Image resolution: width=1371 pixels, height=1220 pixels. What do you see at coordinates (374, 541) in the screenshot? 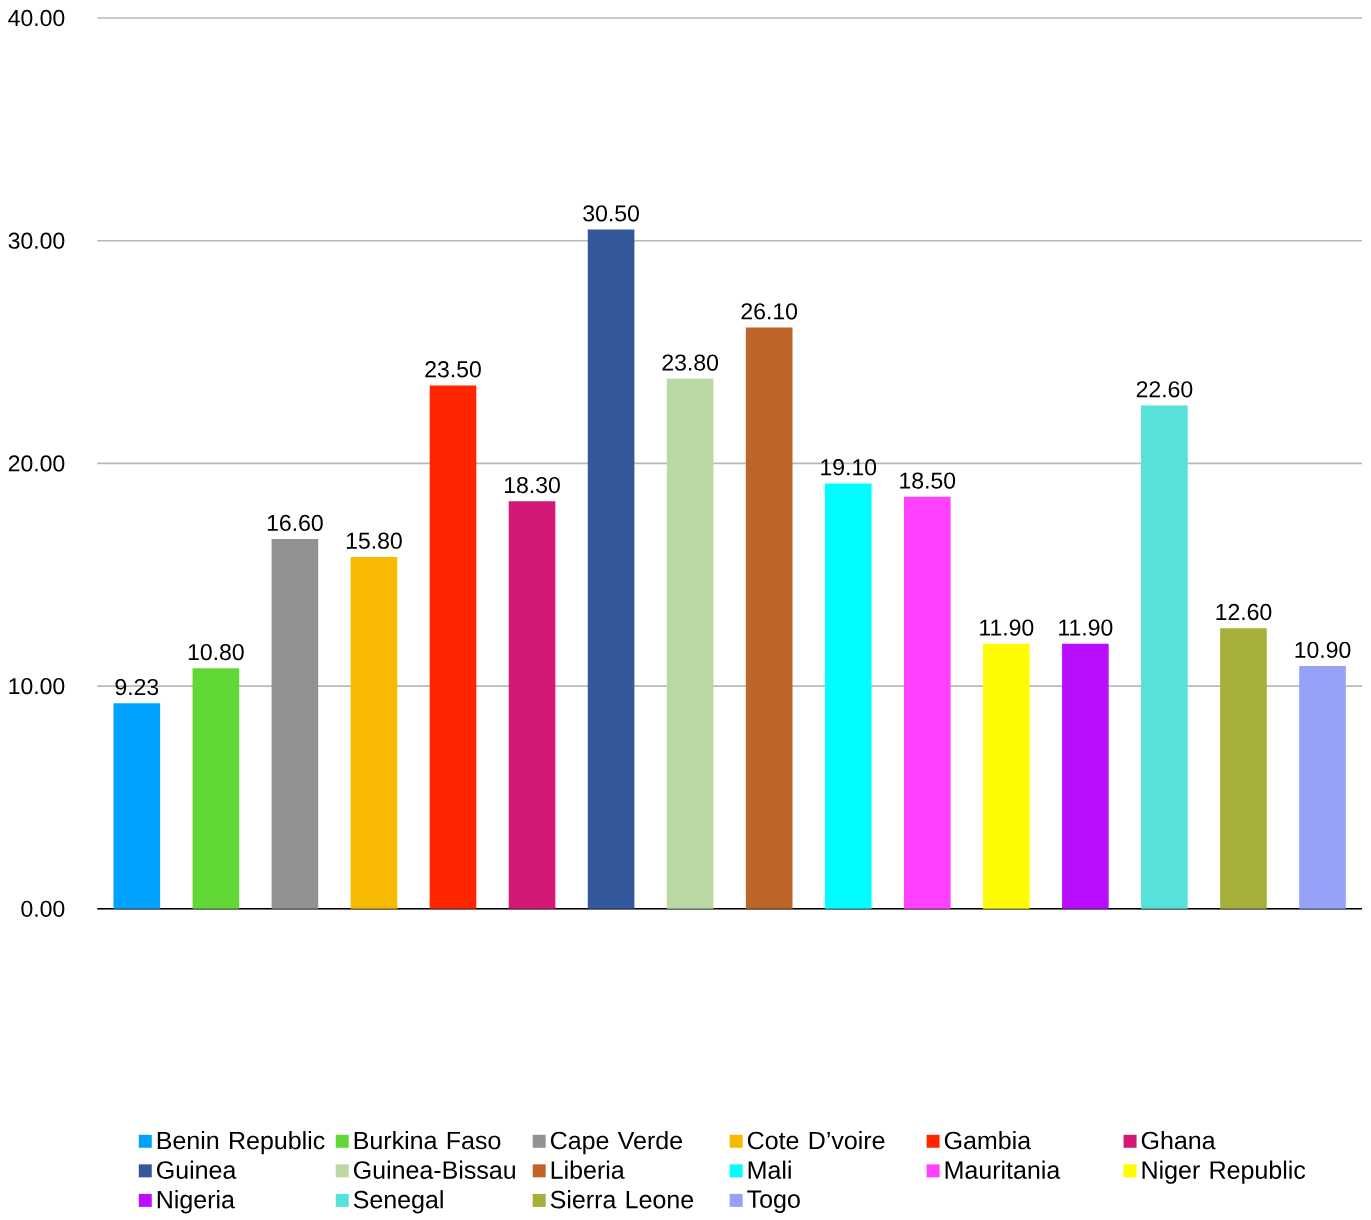
I see `data-label: 15.80` at bounding box center [374, 541].